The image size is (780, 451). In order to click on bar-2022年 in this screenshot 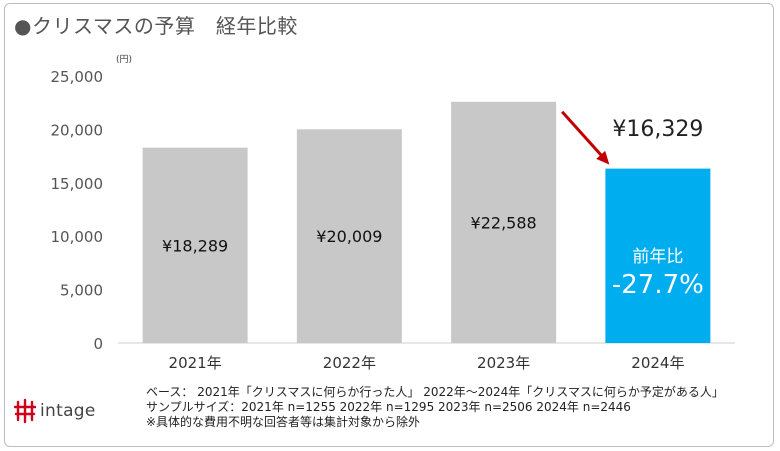, I will do `click(349, 236)`.